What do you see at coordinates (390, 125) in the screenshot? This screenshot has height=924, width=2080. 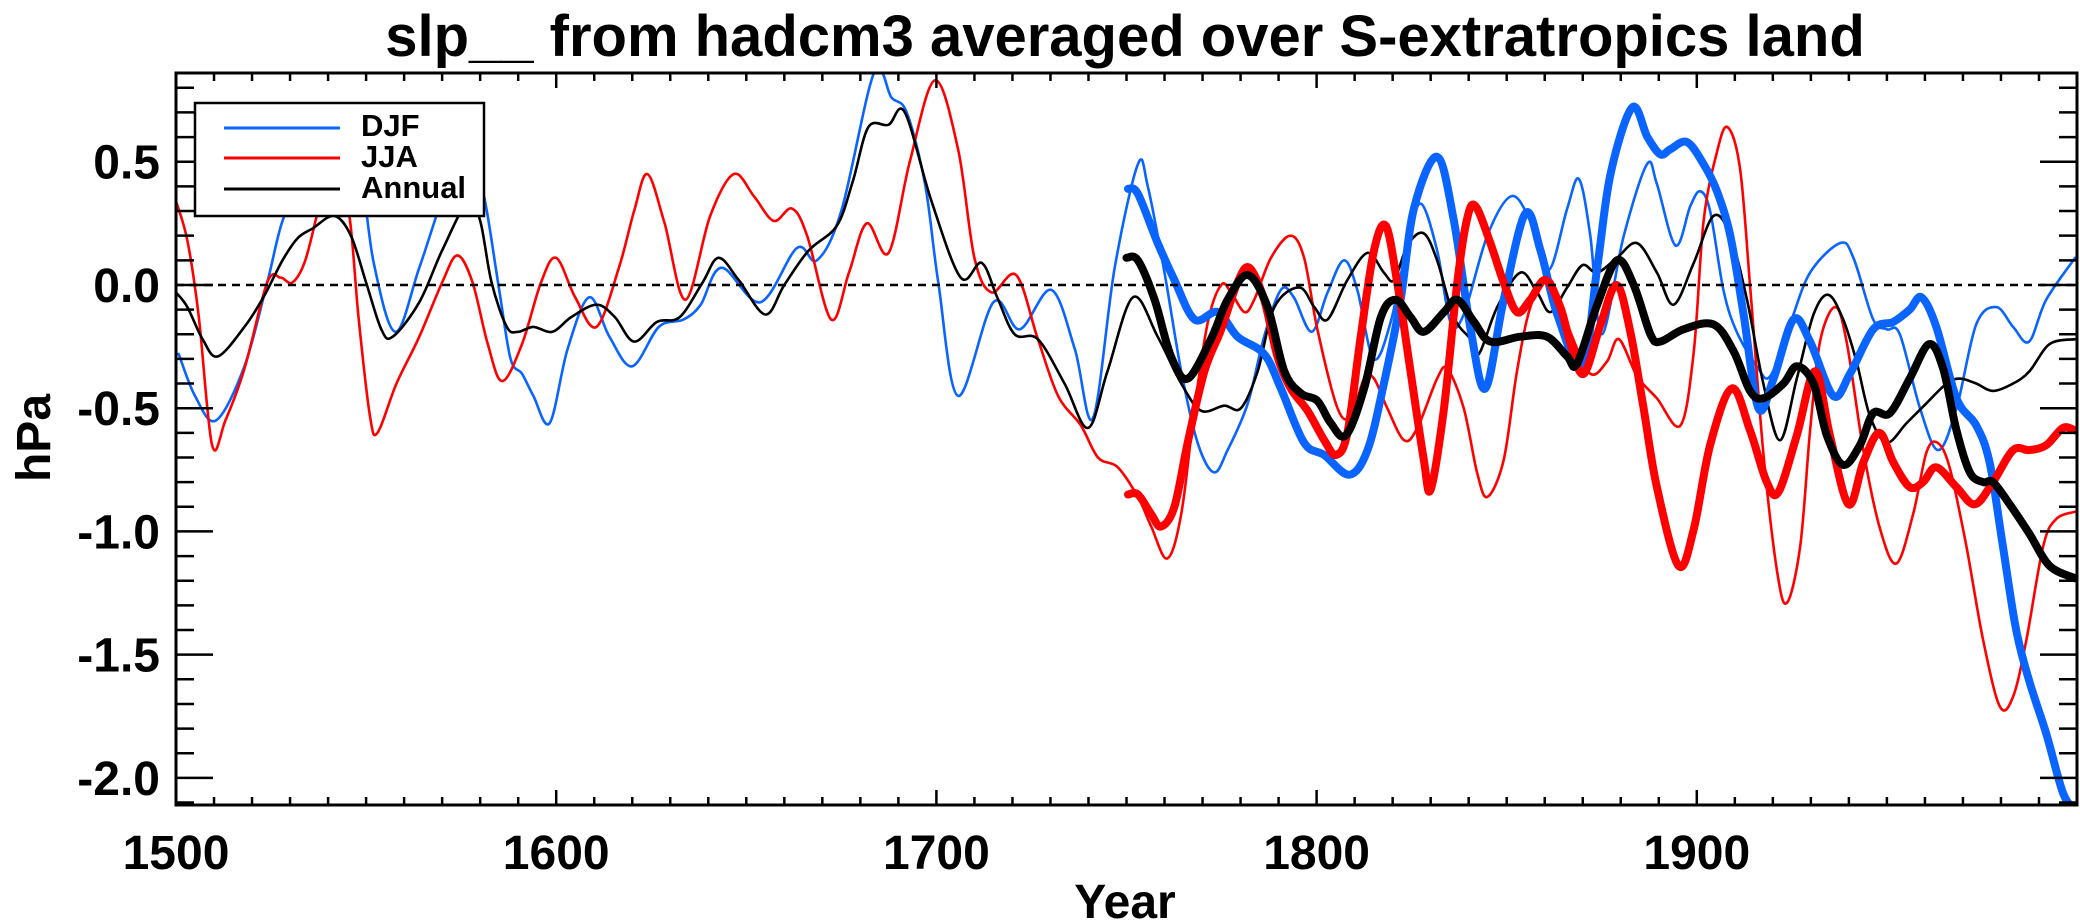 I see `legend-label-djf: DJF` at bounding box center [390, 125].